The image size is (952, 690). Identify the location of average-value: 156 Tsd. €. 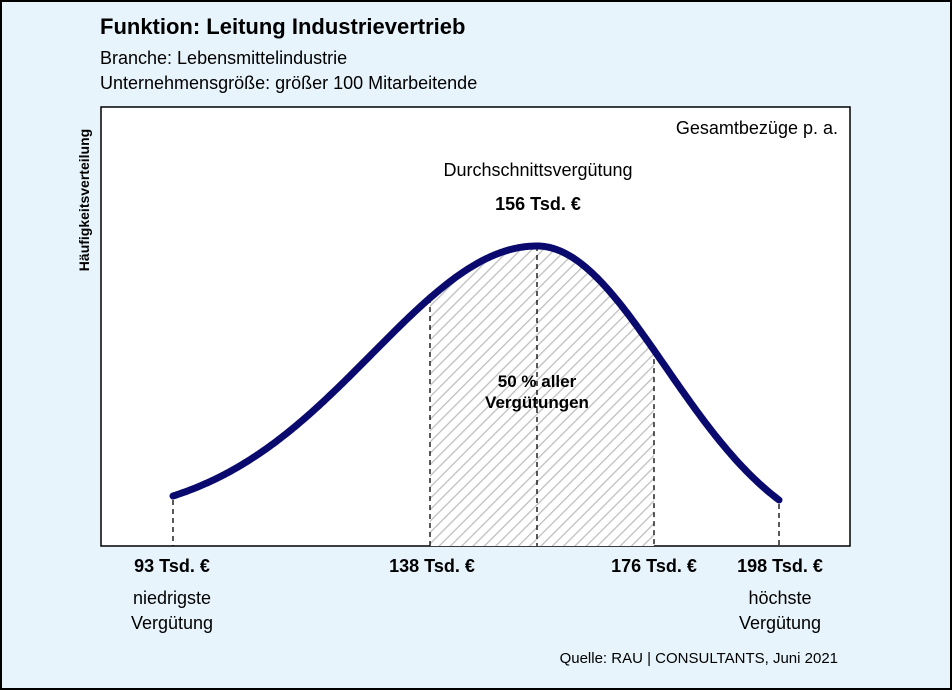
(538, 204).